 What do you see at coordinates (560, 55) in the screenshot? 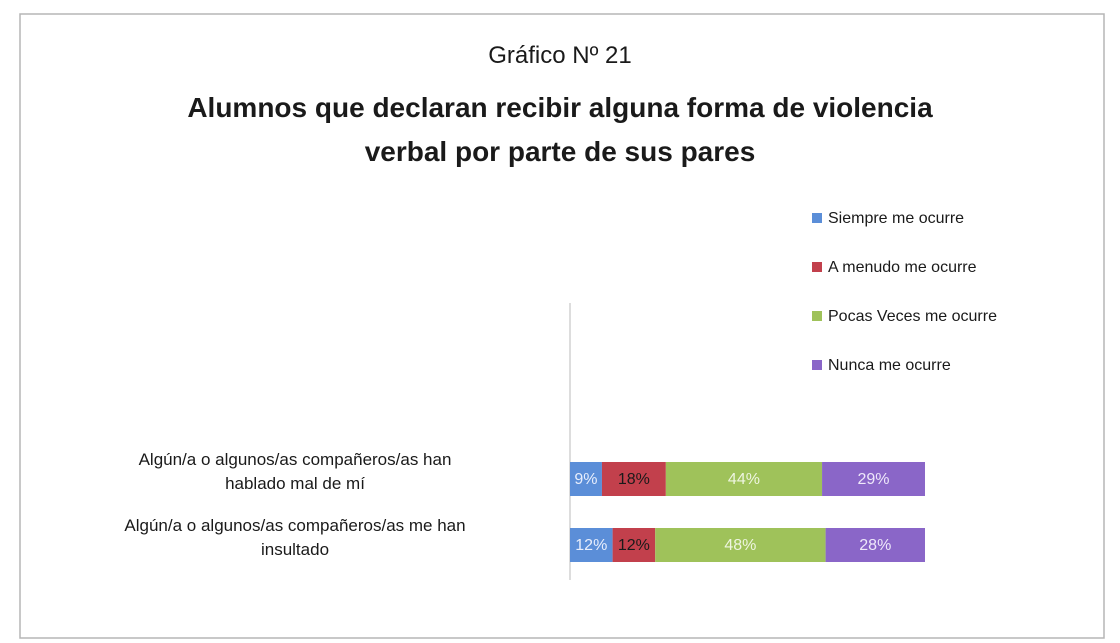
I see `chart-subtitle: Gráfico Nº 21` at bounding box center [560, 55].